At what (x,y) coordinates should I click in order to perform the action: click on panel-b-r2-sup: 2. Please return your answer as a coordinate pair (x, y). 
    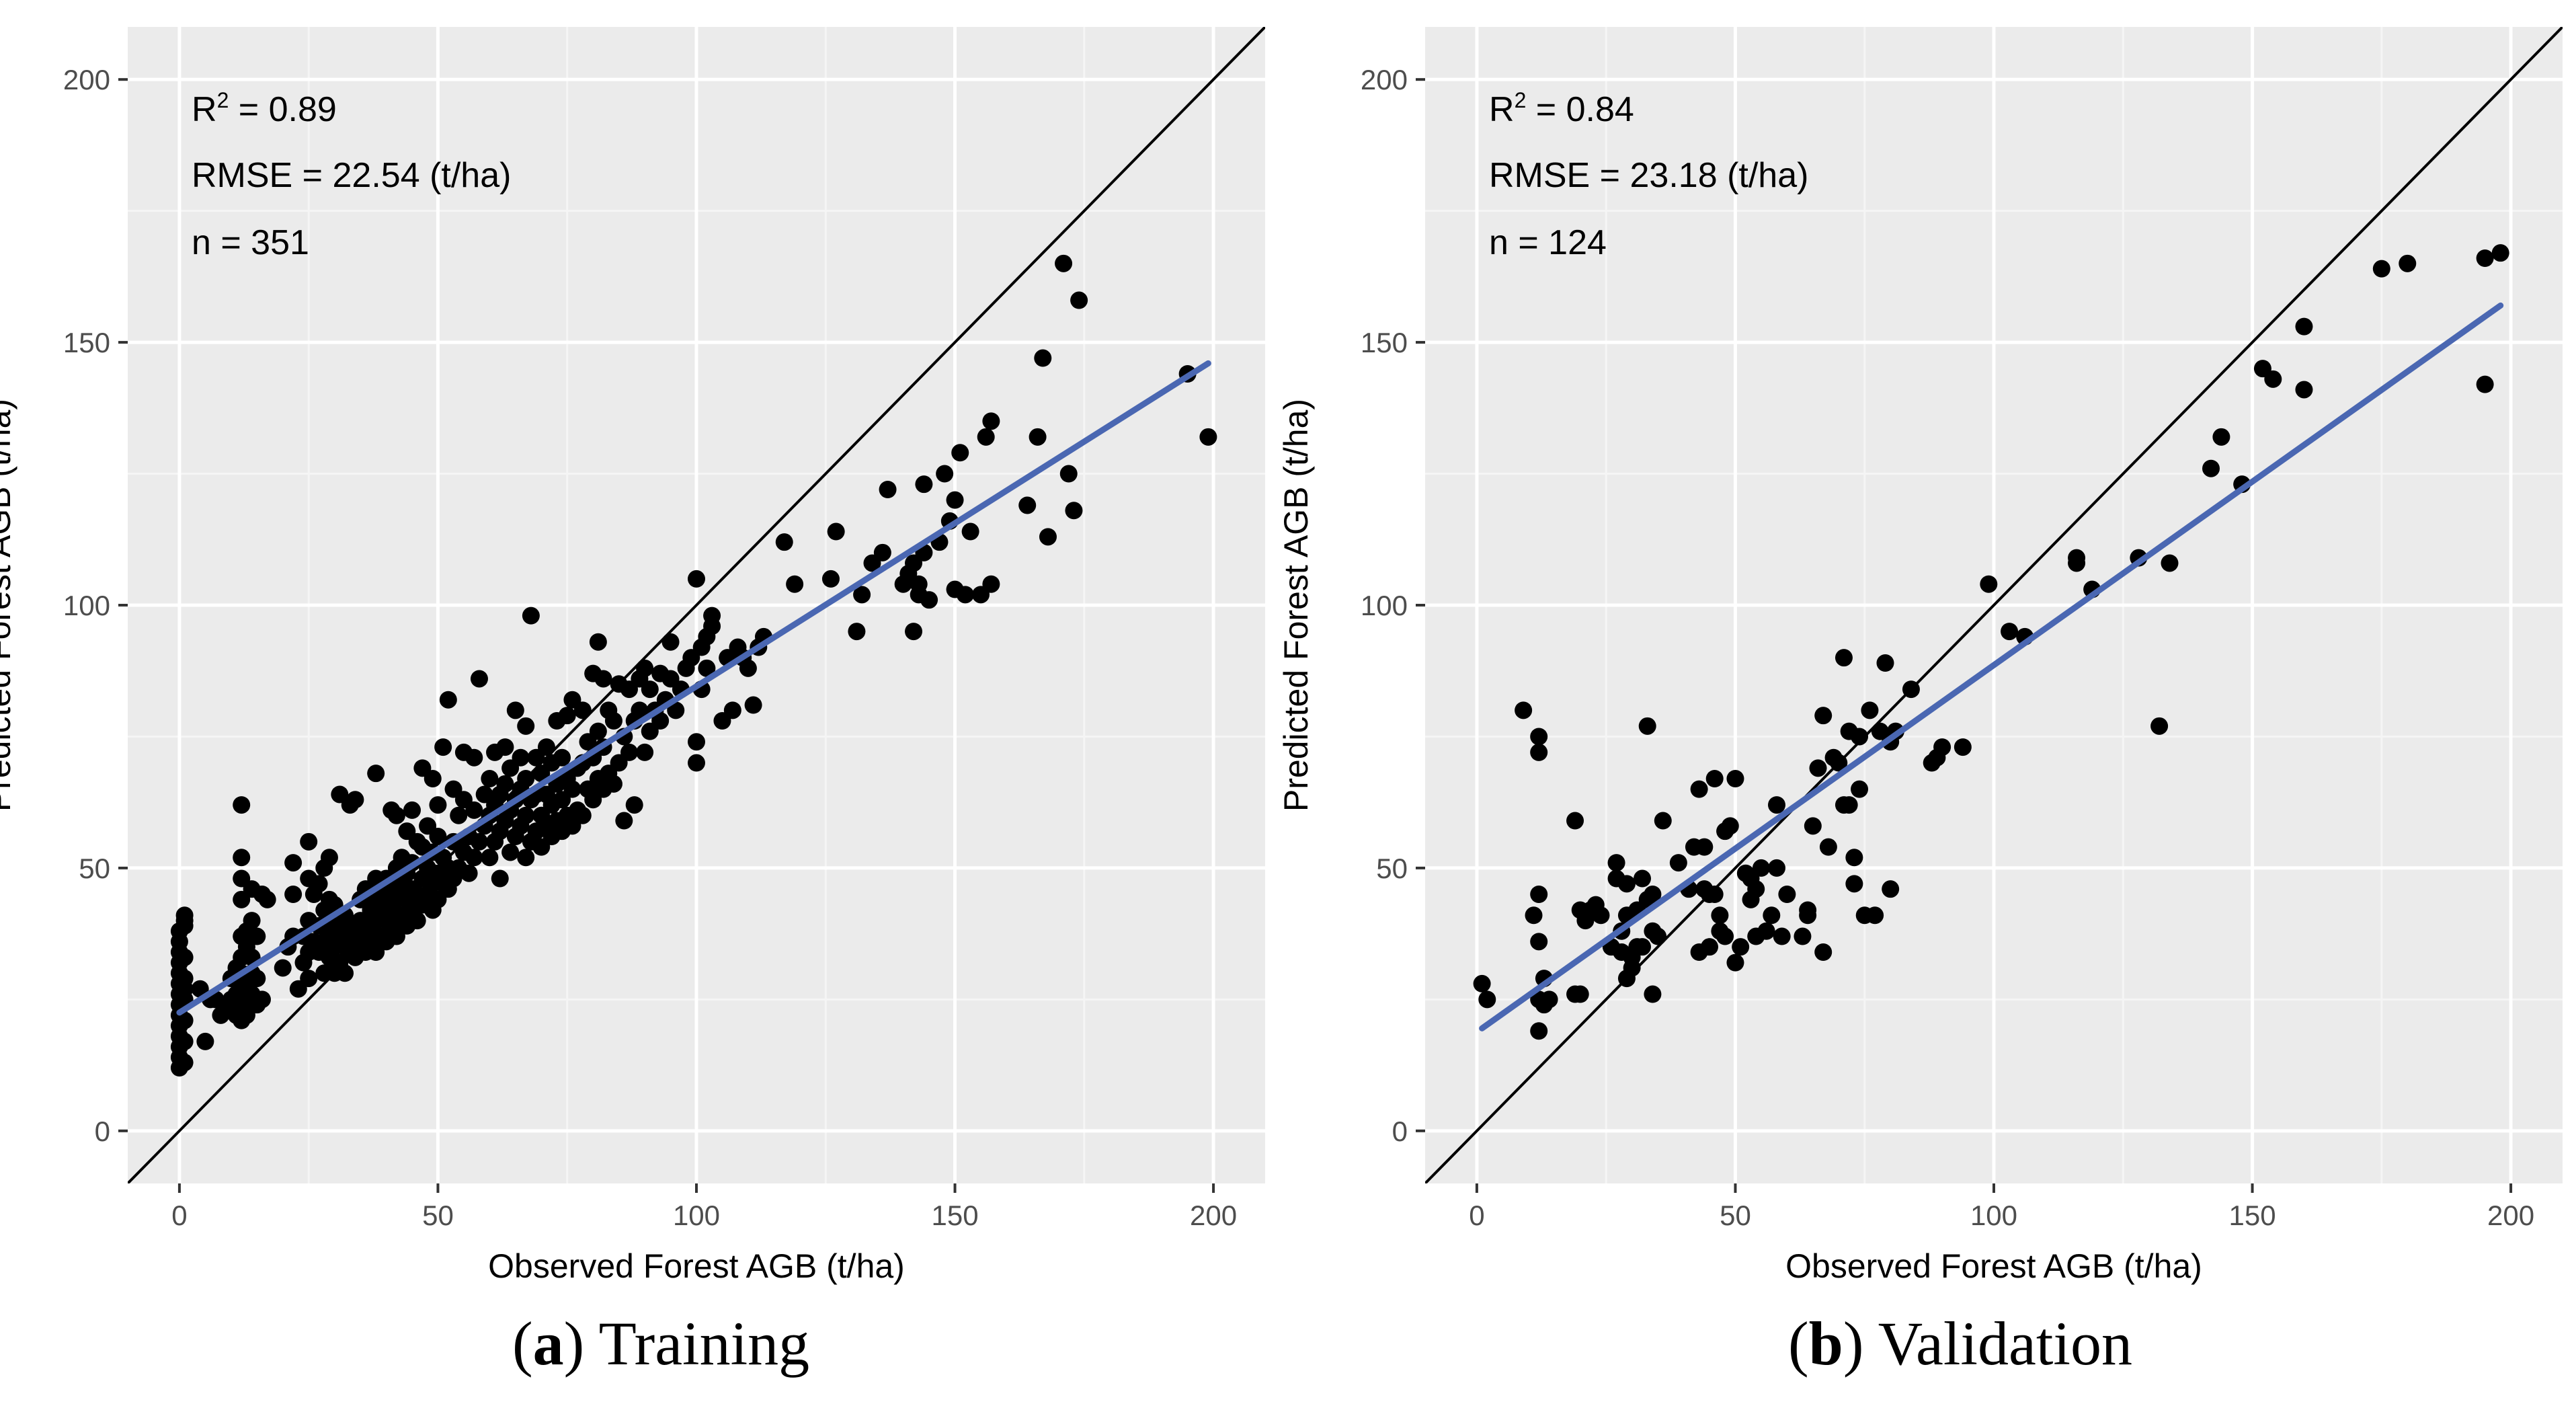
    Looking at the image, I should click on (1521, 100).